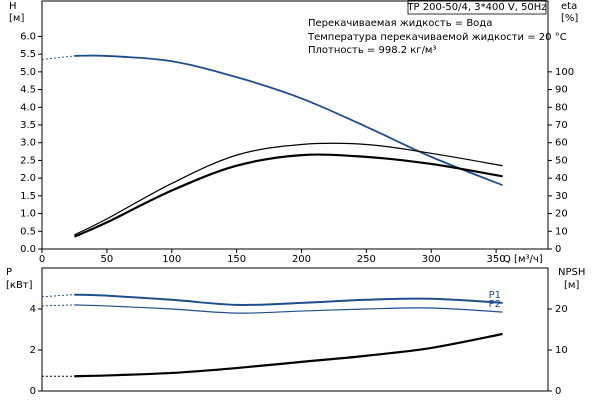 The height and width of the screenshot is (400, 600). What do you see at coordinates (571, 272) in the screenshot?
I see `y2-axis-label: NPSH` at bounding box center [571, 272].